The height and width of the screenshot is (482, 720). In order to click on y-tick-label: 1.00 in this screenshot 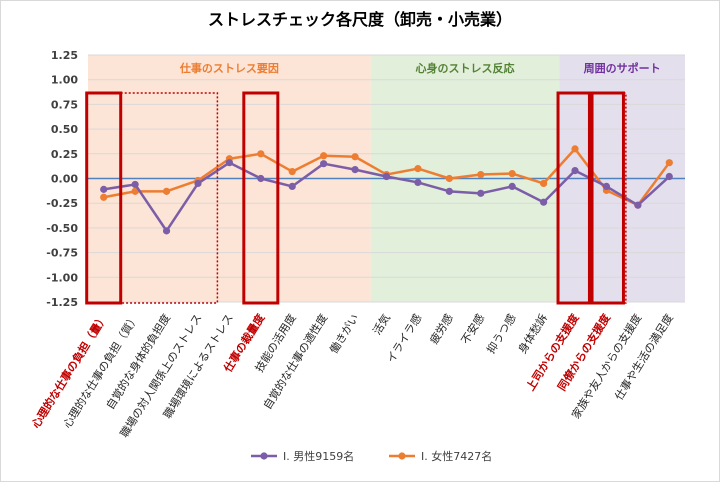, I will do `click(64, 80)`.